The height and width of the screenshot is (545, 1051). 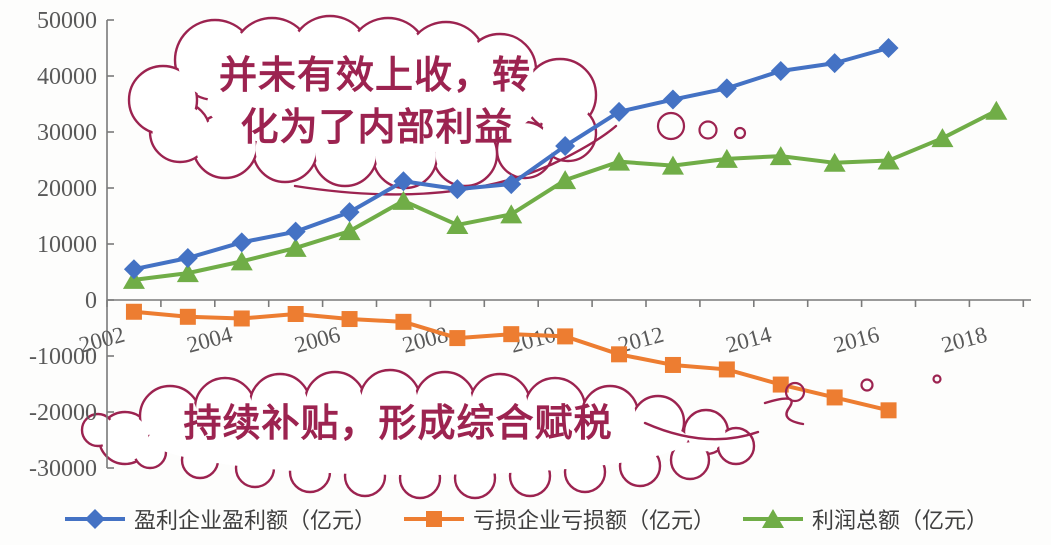 I want to click on bottom-callout-text: 持续补贴，形成综合赋税, so click(x=397, y=424).